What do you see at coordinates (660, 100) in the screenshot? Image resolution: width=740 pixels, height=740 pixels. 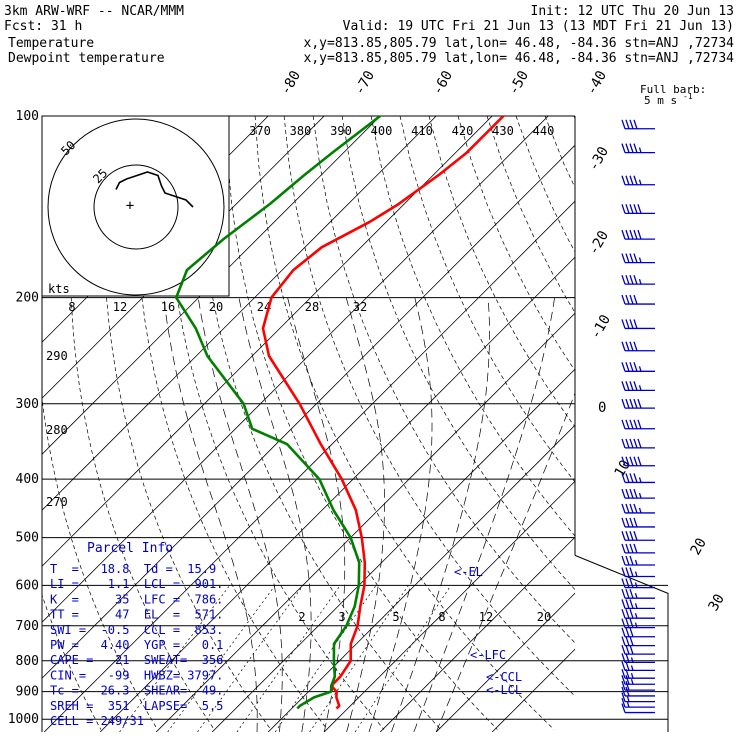 I see `barb-legend-line2: 5 m s` at bounding box center [660, 100].